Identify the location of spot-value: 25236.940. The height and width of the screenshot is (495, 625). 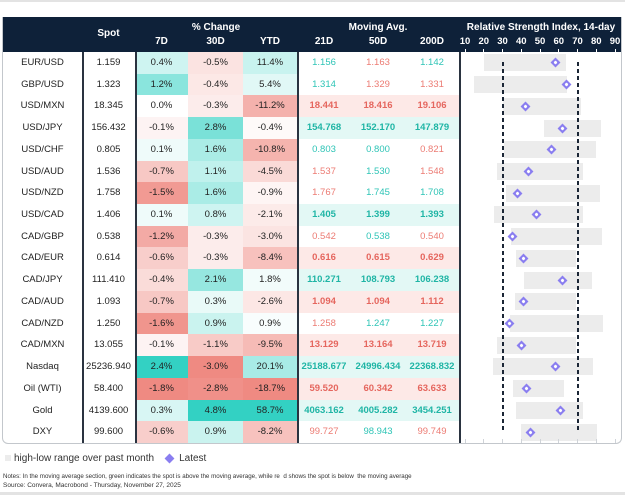
(108, 367).